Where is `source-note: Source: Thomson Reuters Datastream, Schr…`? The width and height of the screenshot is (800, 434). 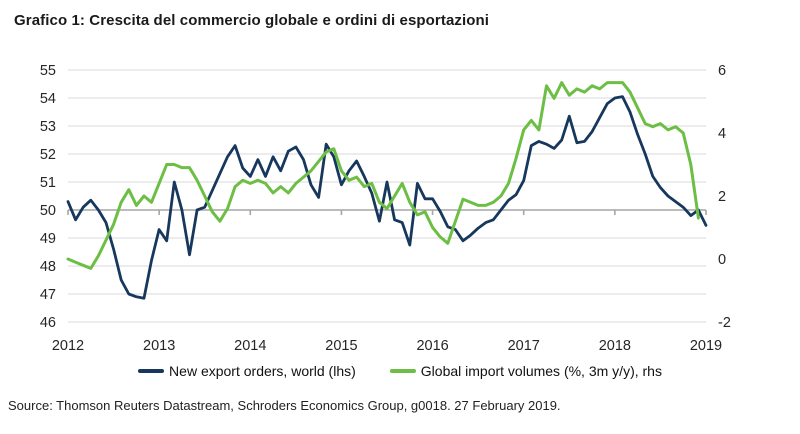 source-note: Source: Thomson Reuters Datastream, Schr… is located at coordinates (284, 405).